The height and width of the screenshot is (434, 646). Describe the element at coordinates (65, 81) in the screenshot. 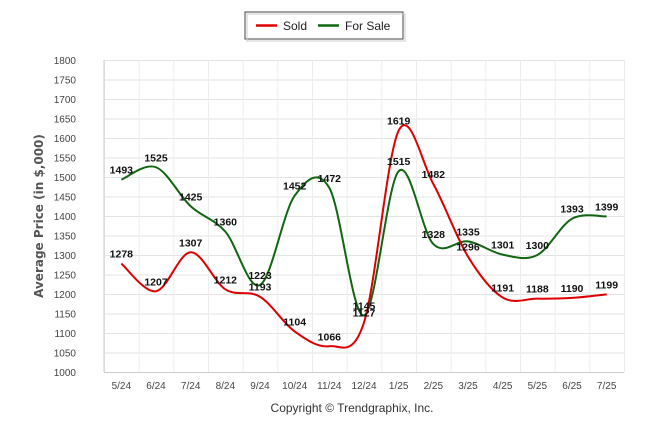

I see `y-tick-label: 1750` at that location.